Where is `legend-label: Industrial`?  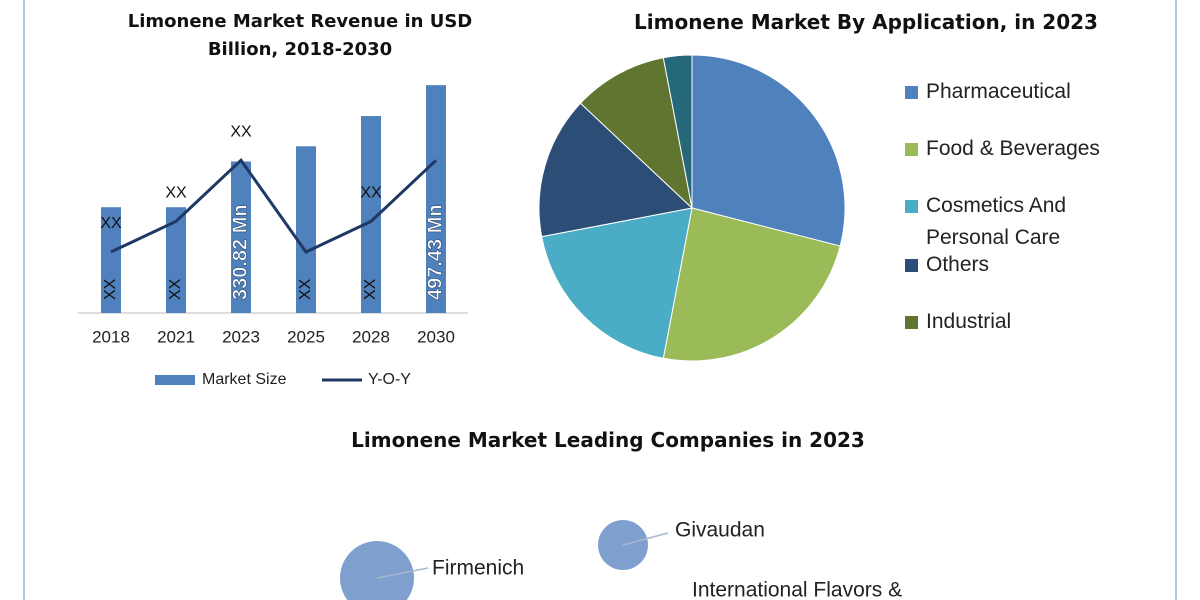 legend-label: Industrial is located at coordinates (969, 321).